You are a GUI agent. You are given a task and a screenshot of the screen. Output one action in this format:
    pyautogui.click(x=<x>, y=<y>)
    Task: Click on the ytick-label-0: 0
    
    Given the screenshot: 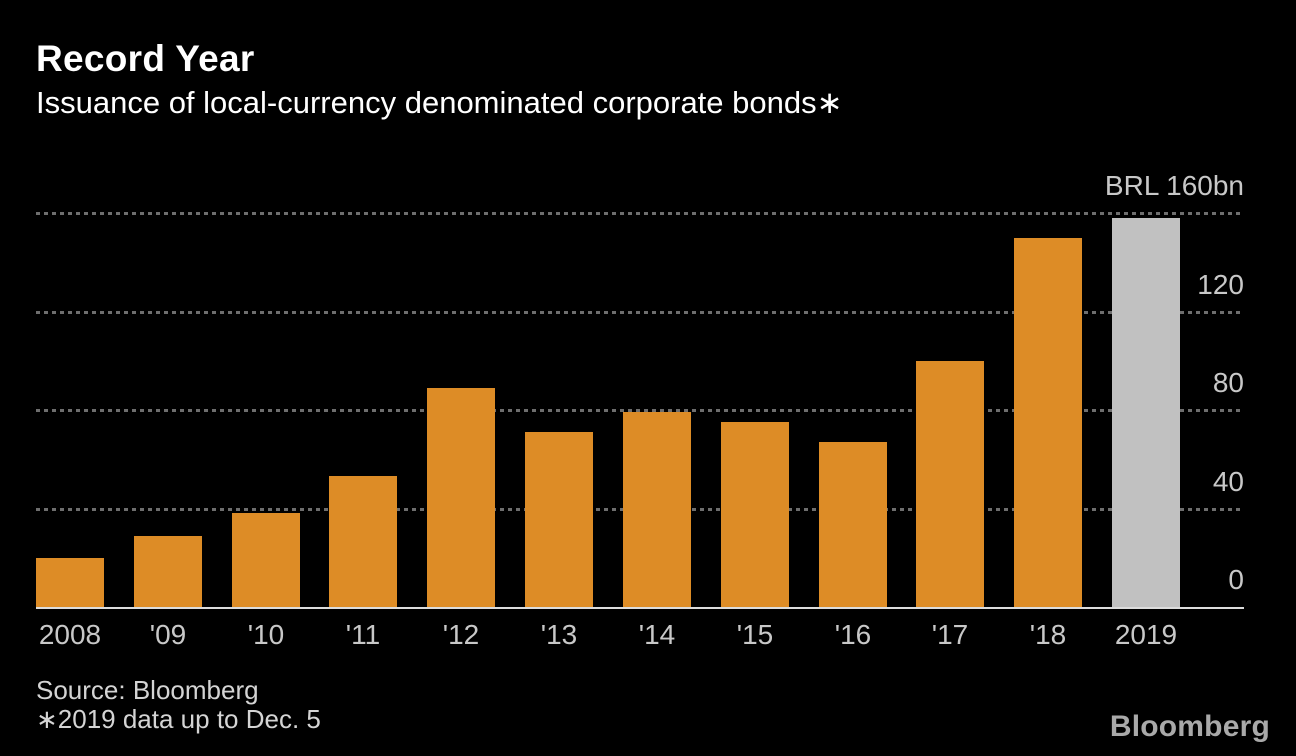 What is the action you would take?
    pyautogui.click(x=1236, y=579)
    